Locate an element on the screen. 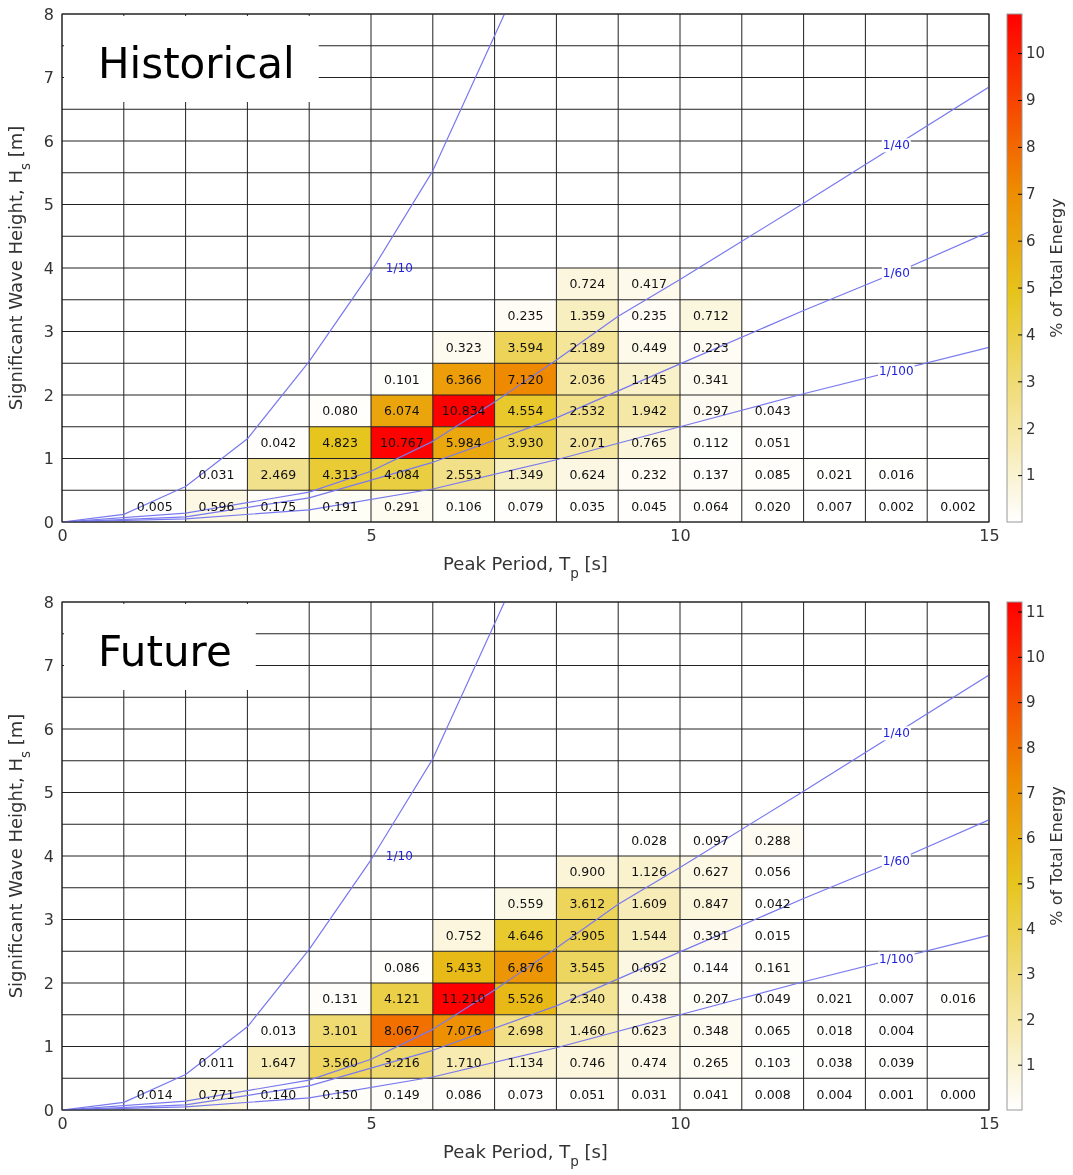 The height and width of the screenshot is (1175, 1073). data-label: 4.313 is located at coordinates (340, 474).